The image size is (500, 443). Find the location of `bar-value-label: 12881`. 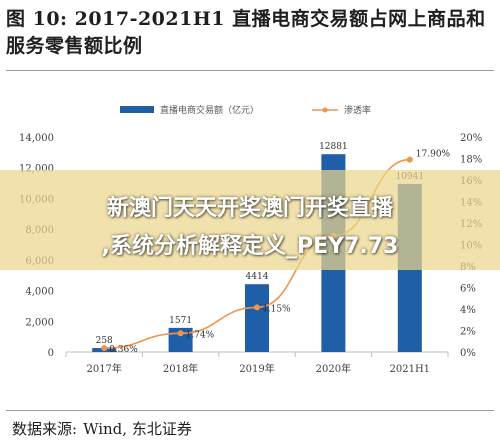

bar-value-label: 12881 is located at coordinates (333, 147).